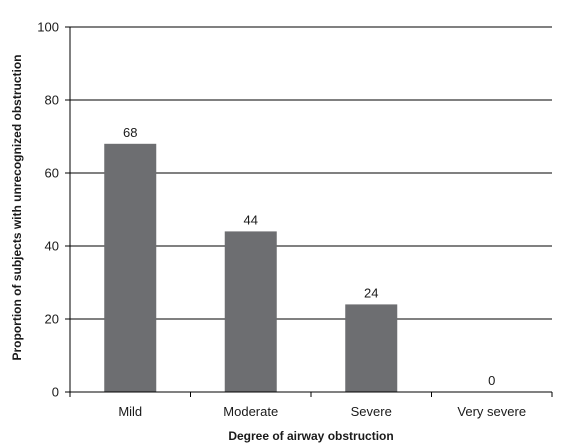 The height and width of the screenshot is (446, 567). What do you see at coordinates (52, 319) in the screenshot?
I see `y-tick-label: 20` at bounding box center [52, 319].